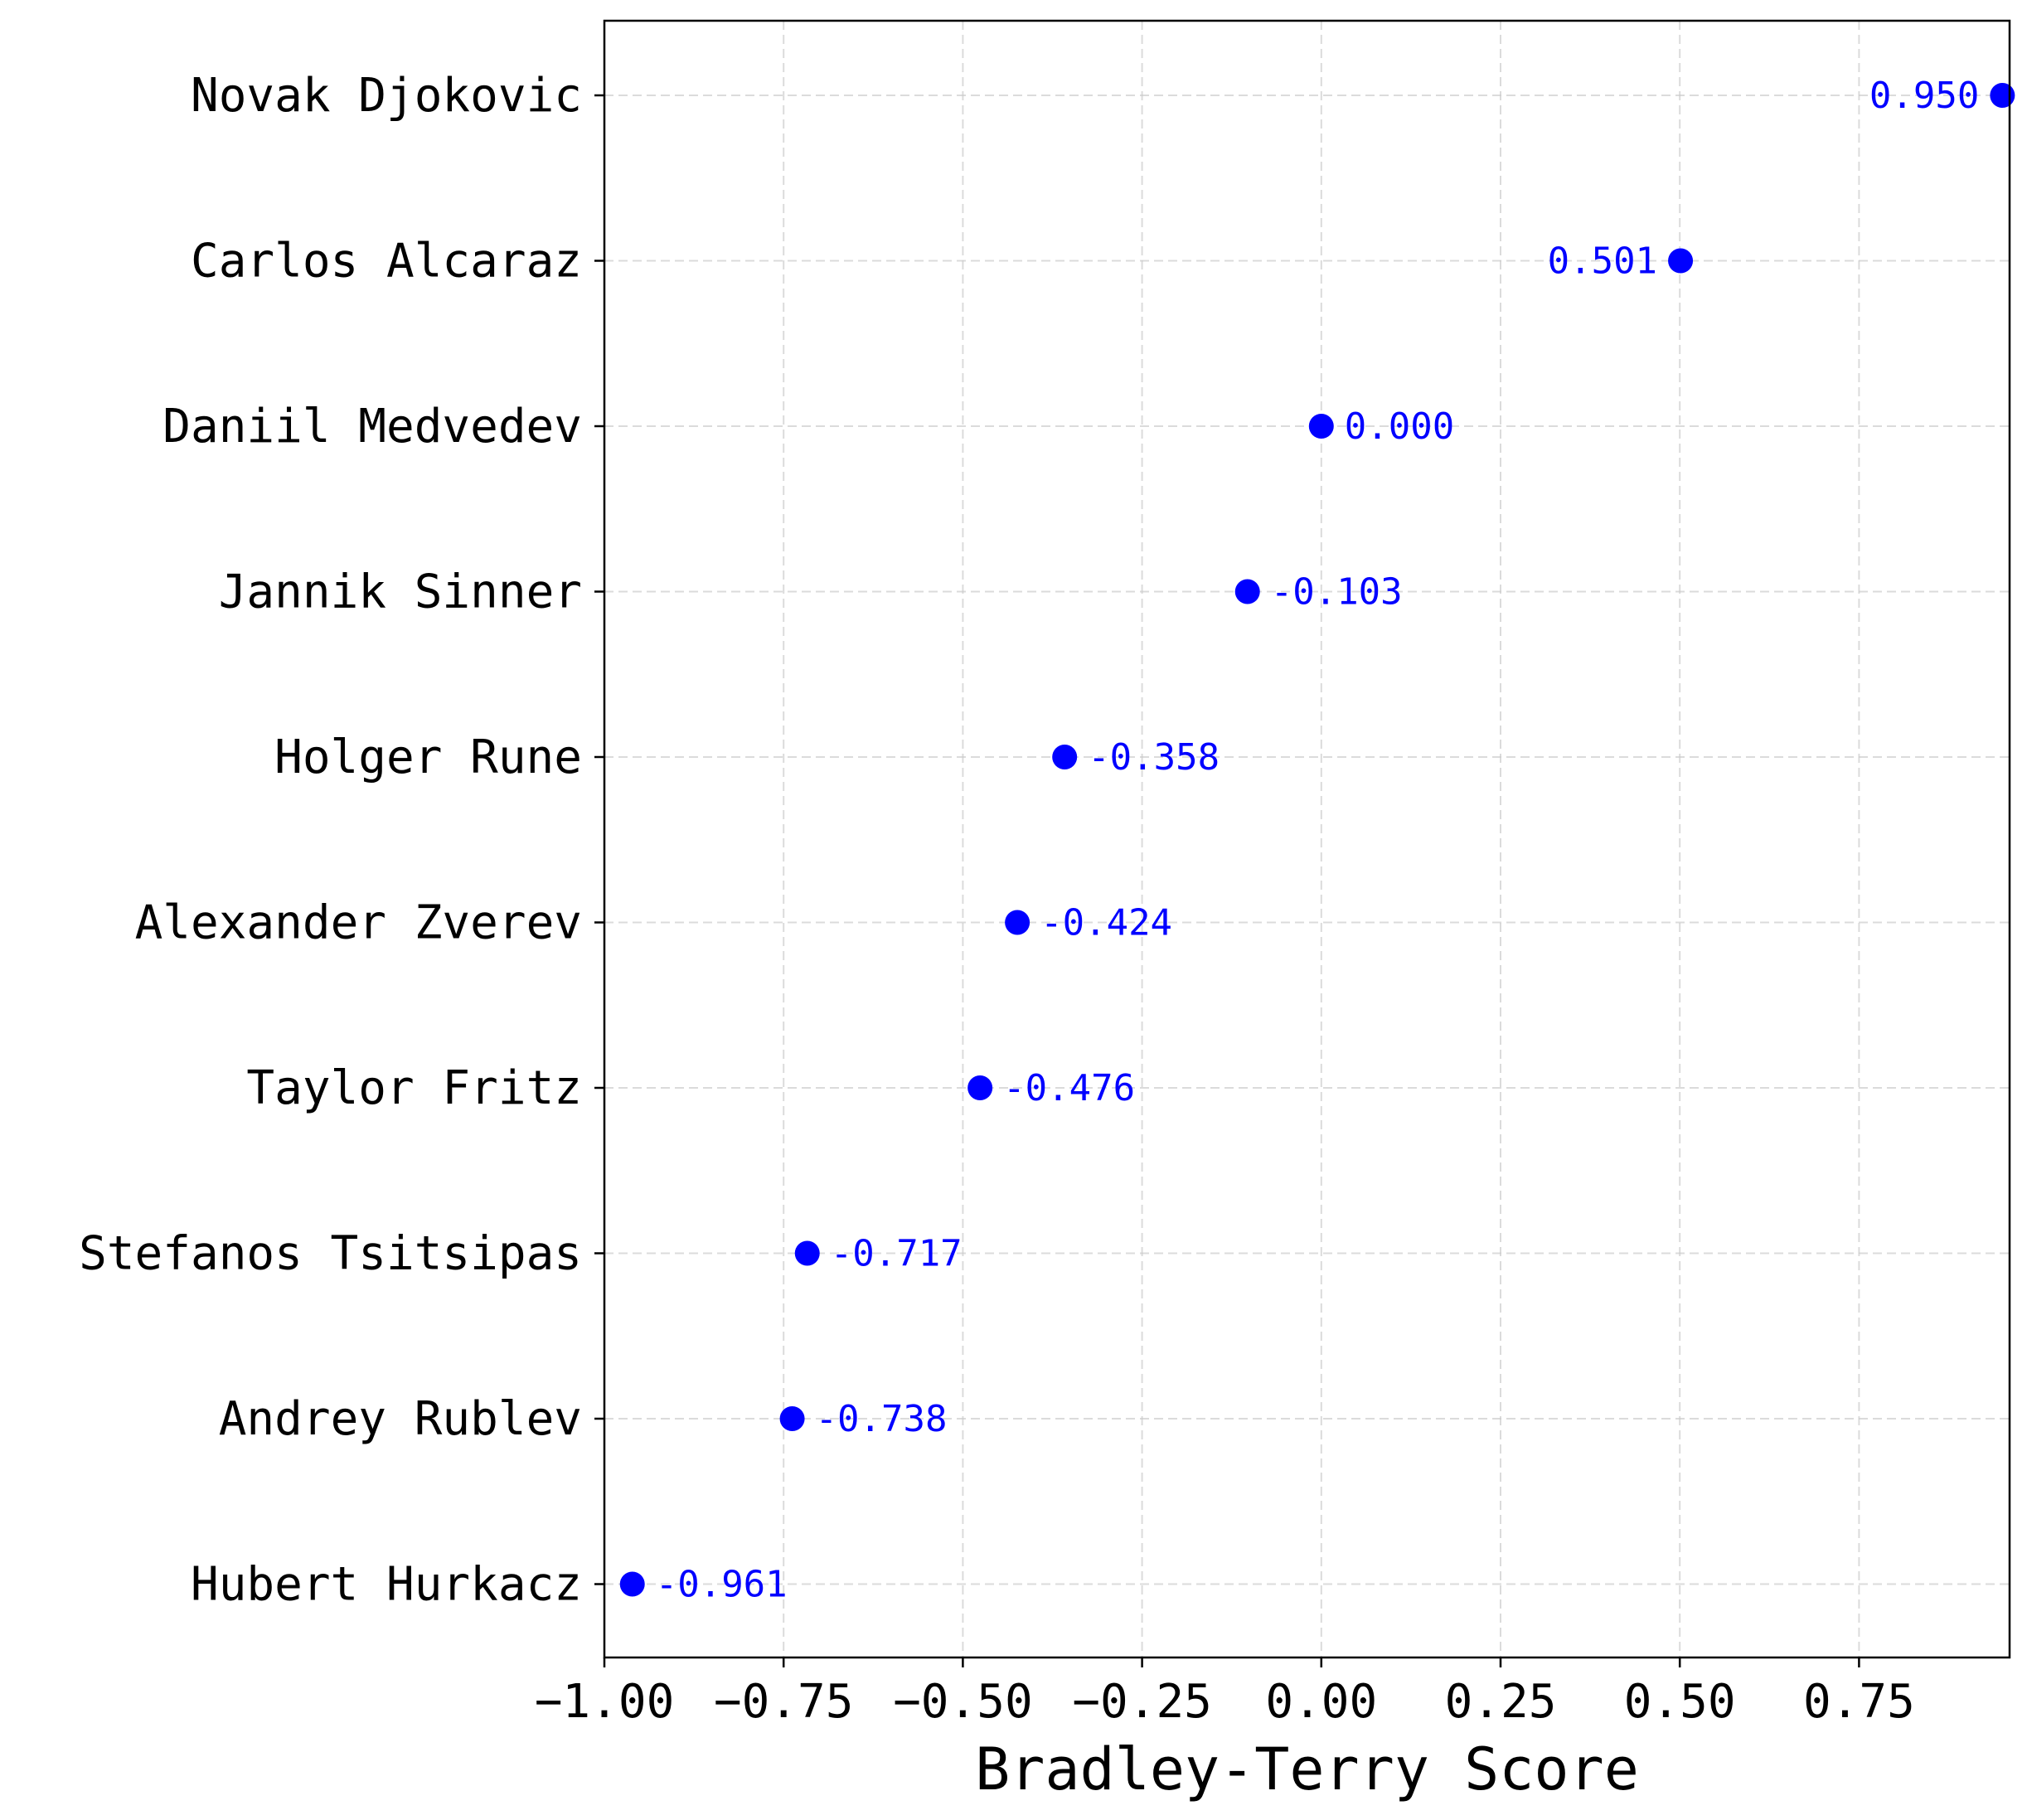 The image size is (2027, 1820). Describe the element at coordinates (963, 1702) in the screenshot. I see `x-tick-label: −0.50` at that location.